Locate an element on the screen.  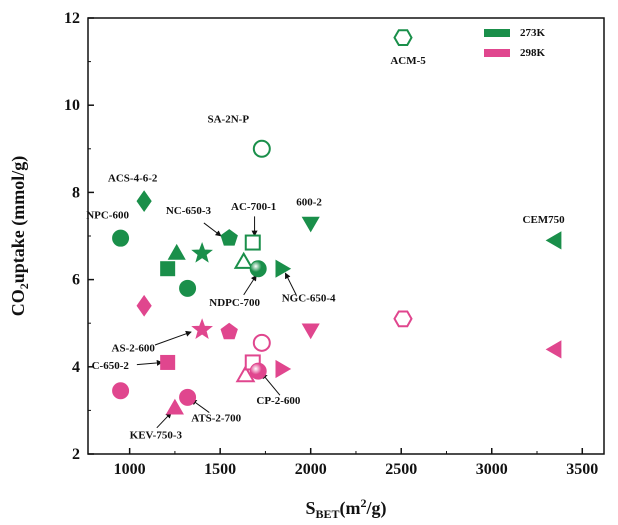
point-label: NDPC-700 is located at coordinates (234, 303).